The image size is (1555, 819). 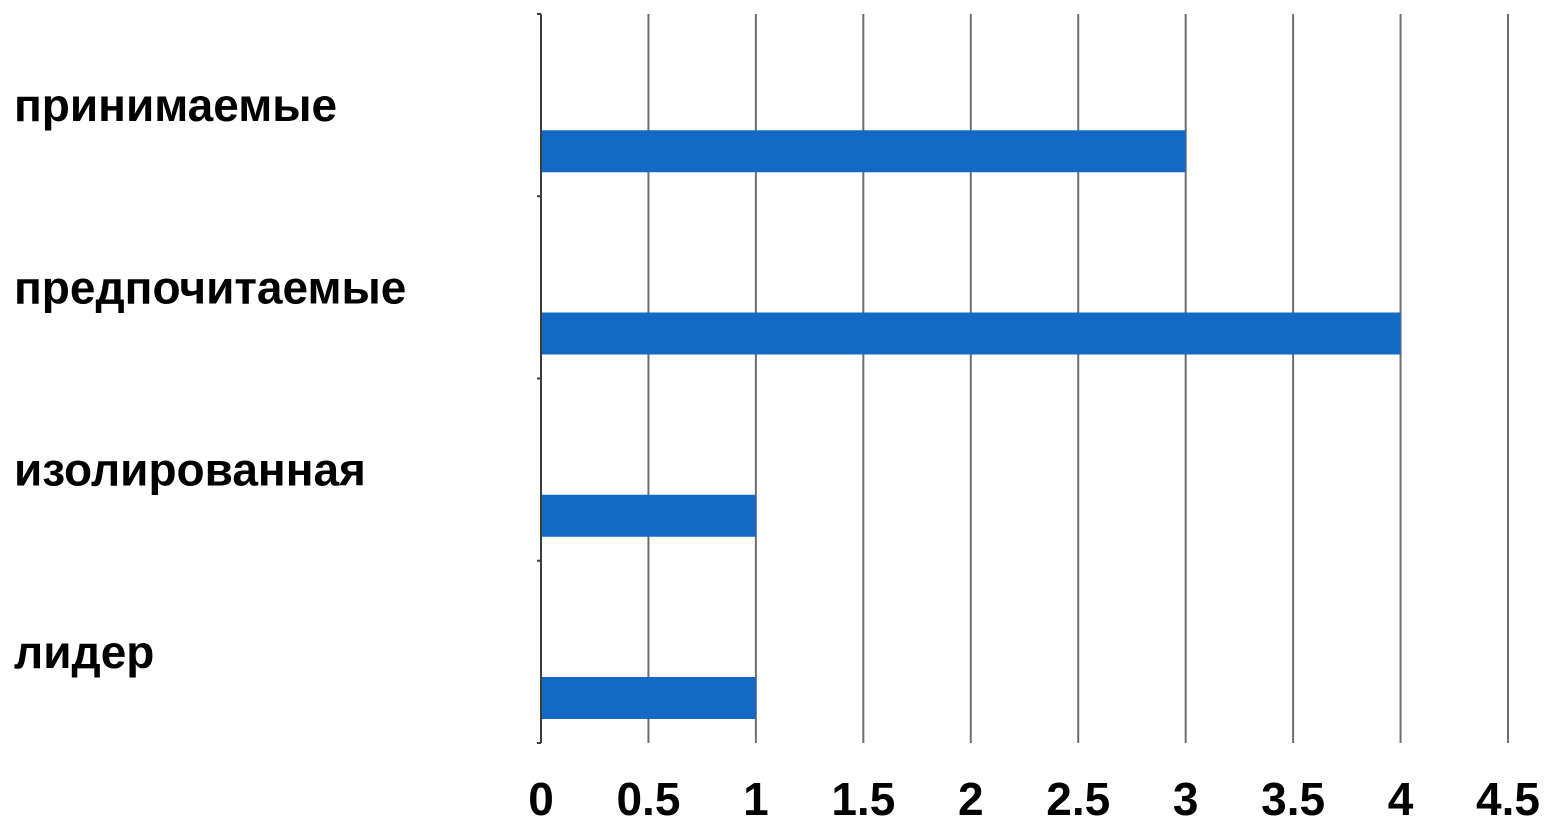 I want to click on x-tick-label: 2, so click(x=971, y=796).